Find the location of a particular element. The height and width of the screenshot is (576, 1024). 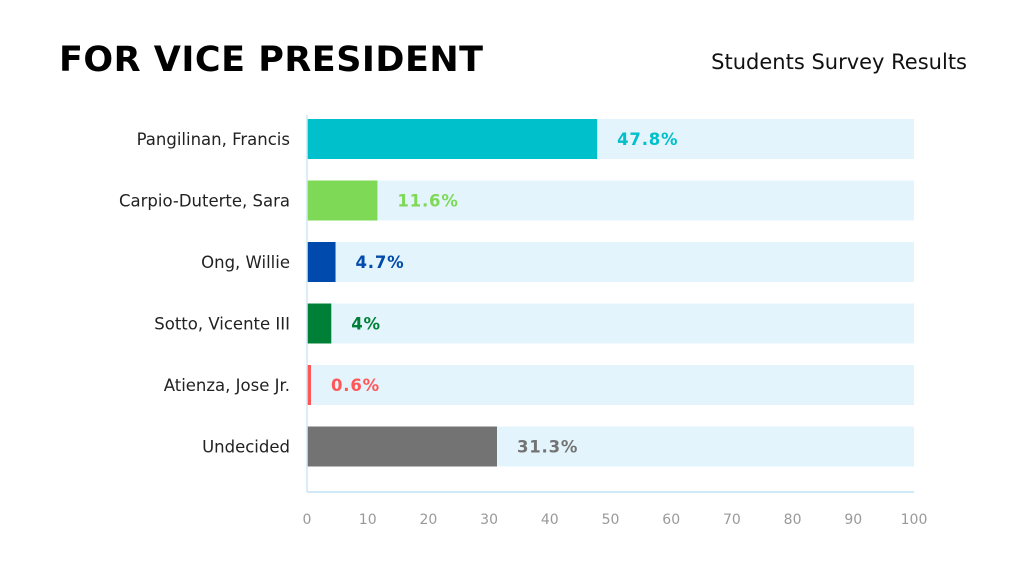

x-tick-label: 10 is located at coordinates (368, 520).